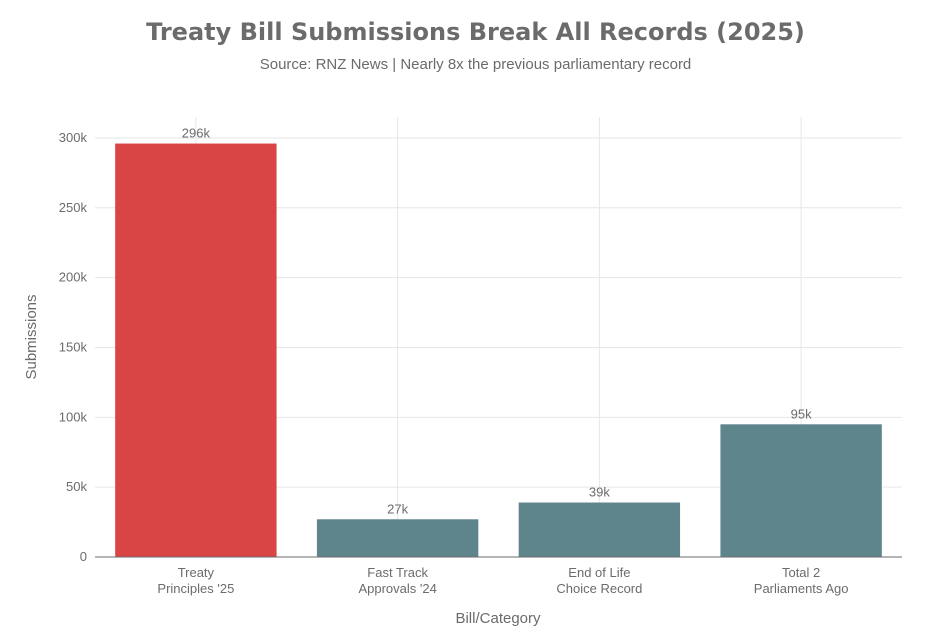 The width and height of the screenshot is (951, 633). I want to click on y-tick-label: 250k, so click(73, 207).